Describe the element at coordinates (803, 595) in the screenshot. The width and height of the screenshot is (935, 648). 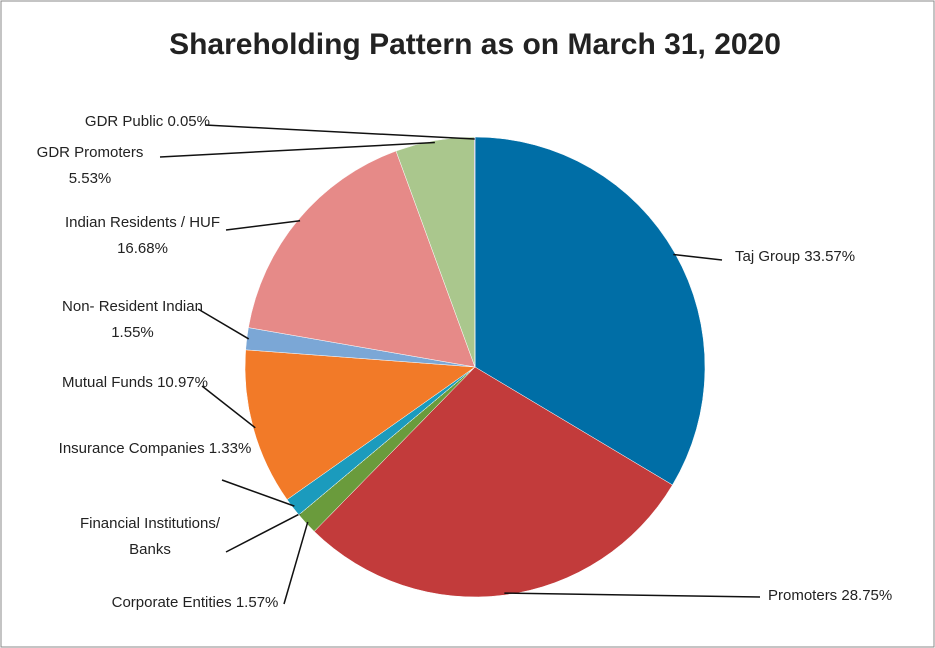
I see `category-label: Promoters` at that location.